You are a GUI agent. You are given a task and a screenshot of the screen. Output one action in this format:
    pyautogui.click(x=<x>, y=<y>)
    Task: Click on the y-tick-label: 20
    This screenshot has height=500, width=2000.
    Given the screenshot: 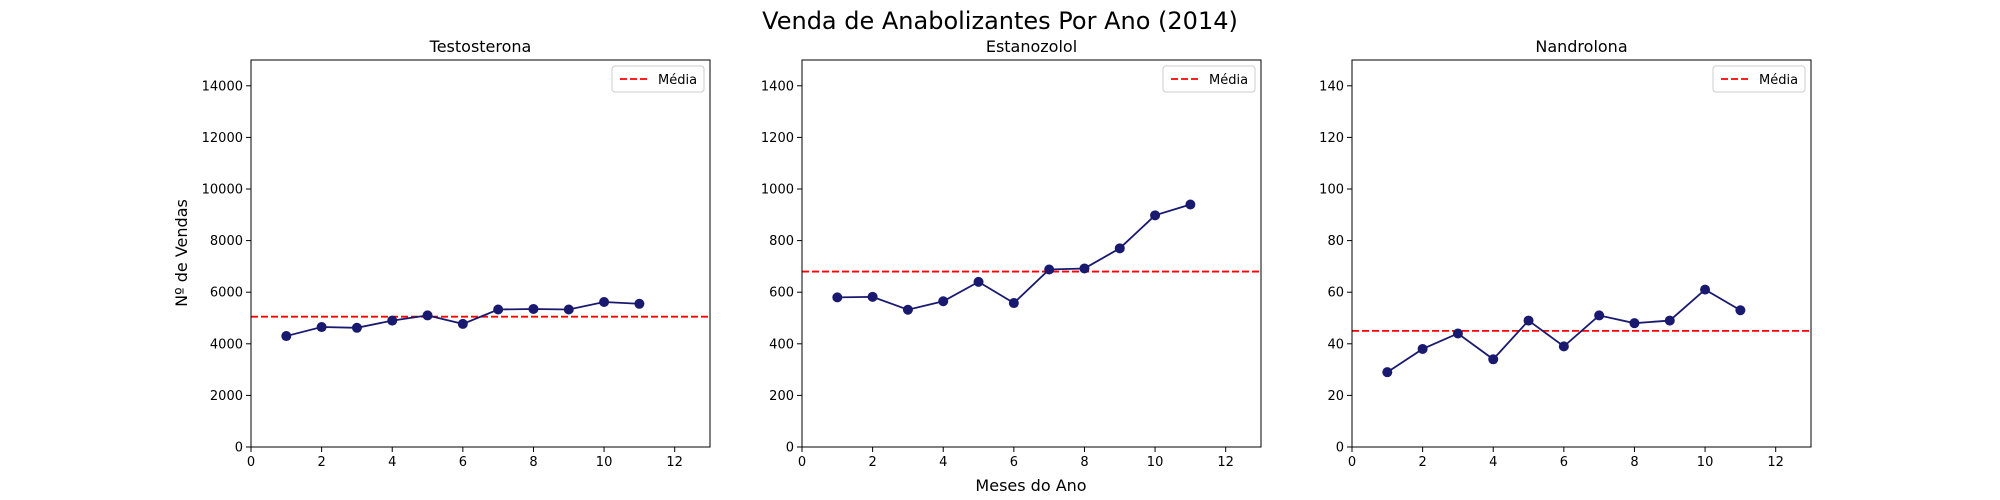 What is the action you would take?
    pyautogui.click(x=1335, y=396)
    